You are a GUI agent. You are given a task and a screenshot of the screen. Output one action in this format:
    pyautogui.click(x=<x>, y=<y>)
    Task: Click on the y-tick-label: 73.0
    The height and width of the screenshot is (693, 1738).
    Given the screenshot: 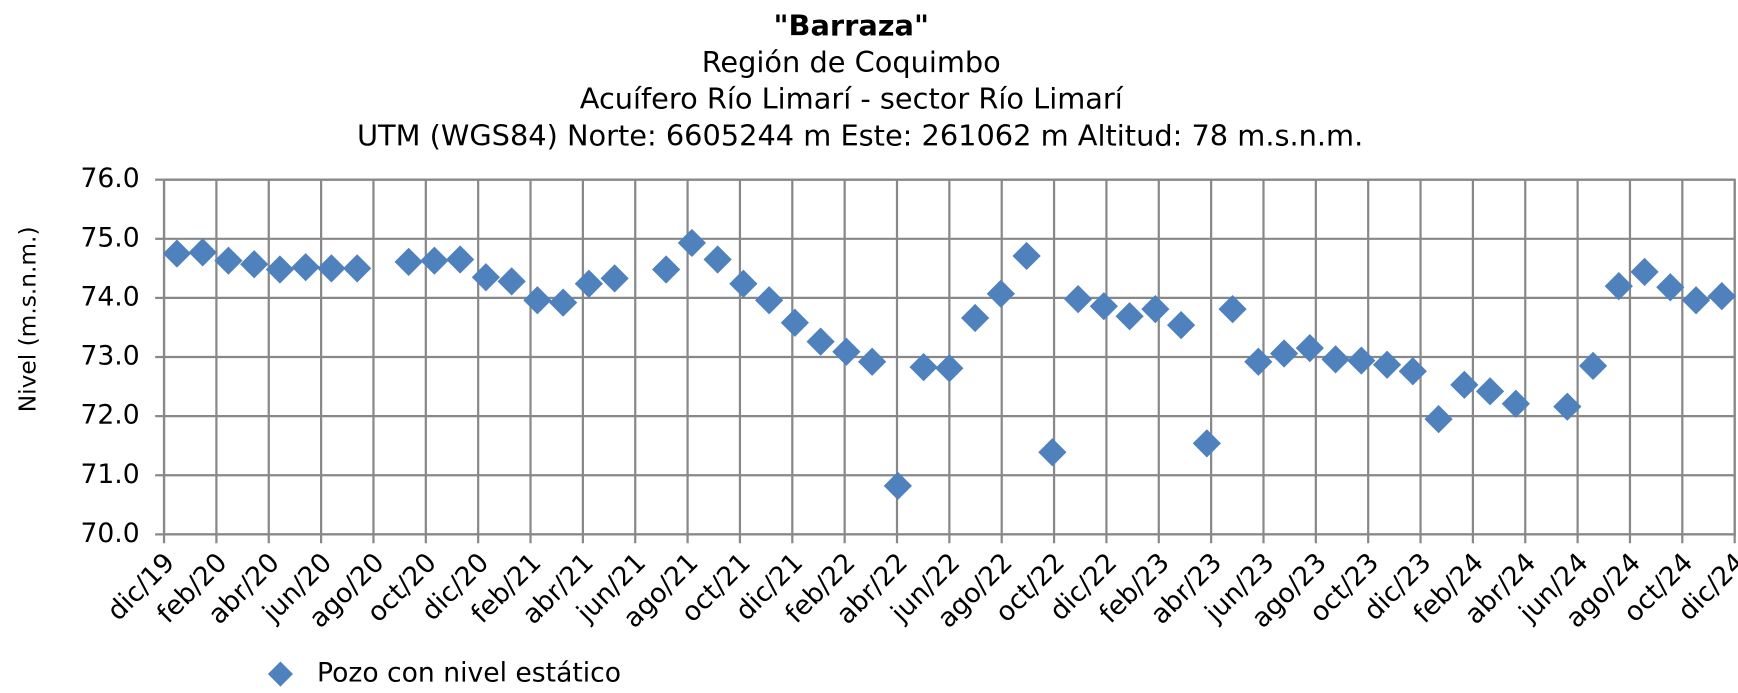 What is the action you would take?
    pyautogui.click(x=109, y=356)
    